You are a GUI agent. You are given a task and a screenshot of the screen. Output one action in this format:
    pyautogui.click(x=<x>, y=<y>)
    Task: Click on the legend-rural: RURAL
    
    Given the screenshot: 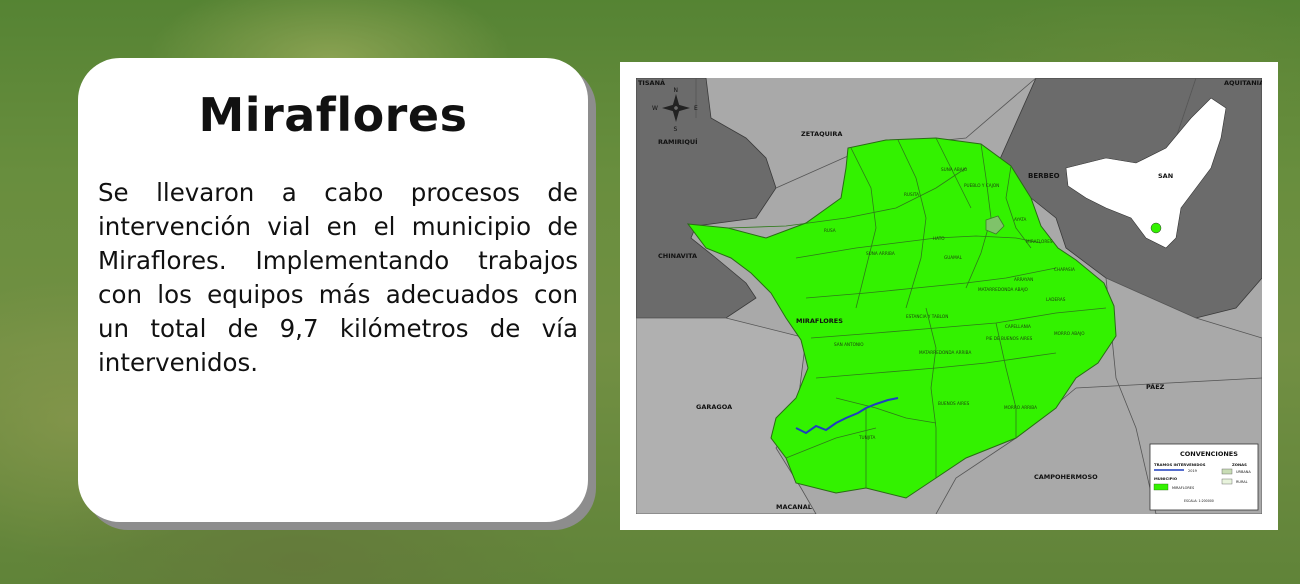 What is the action you would take?
    pyautogui.click(x=1242, y=482)
    